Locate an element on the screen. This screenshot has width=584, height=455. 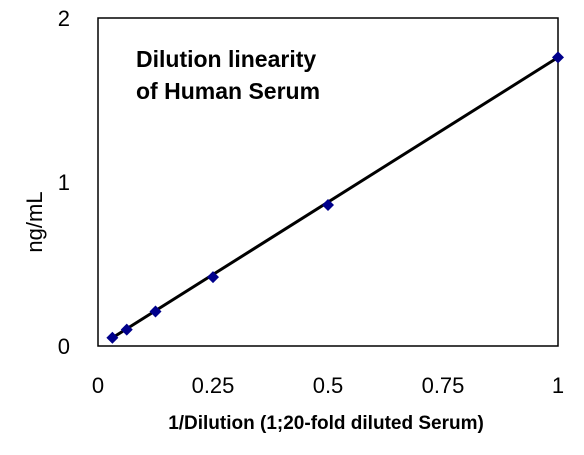
y-tick-label: 0 is located at coordinates (64, 346).